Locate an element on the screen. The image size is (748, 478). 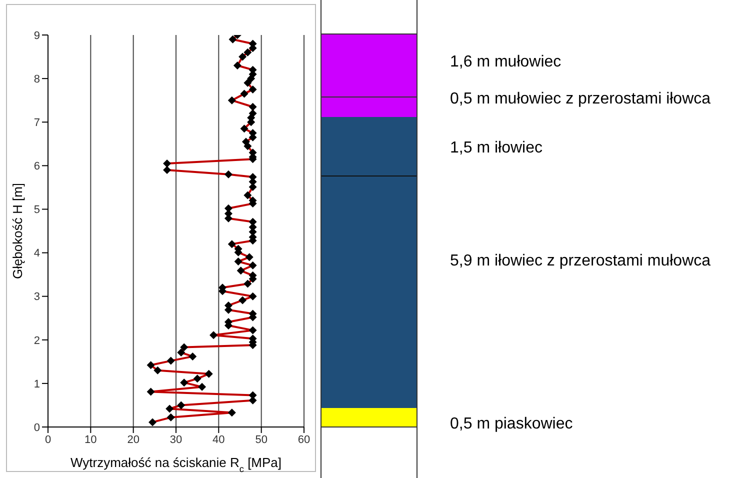
text: 0,5 m piaskowiec is located at coordinates (511, 424).